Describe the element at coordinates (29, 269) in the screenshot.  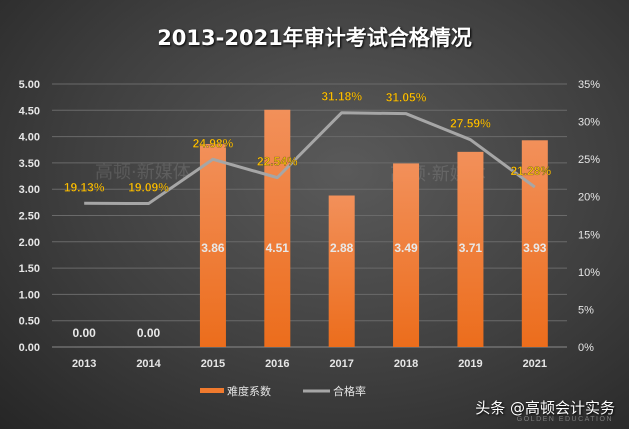
I see `left-axis-tick: 1.50` at that location.